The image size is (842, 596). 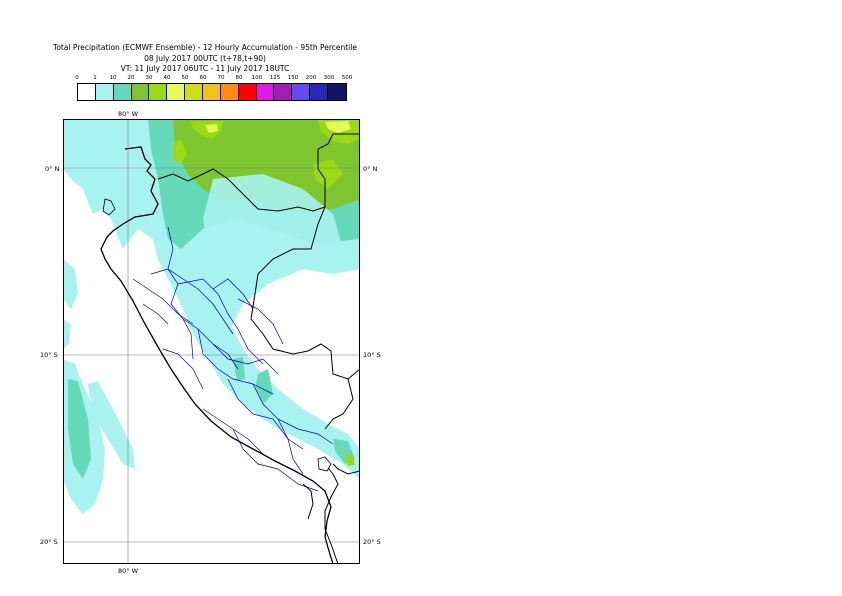 I want to click on legend-tick-label: 0, so click(x=77, y=78).